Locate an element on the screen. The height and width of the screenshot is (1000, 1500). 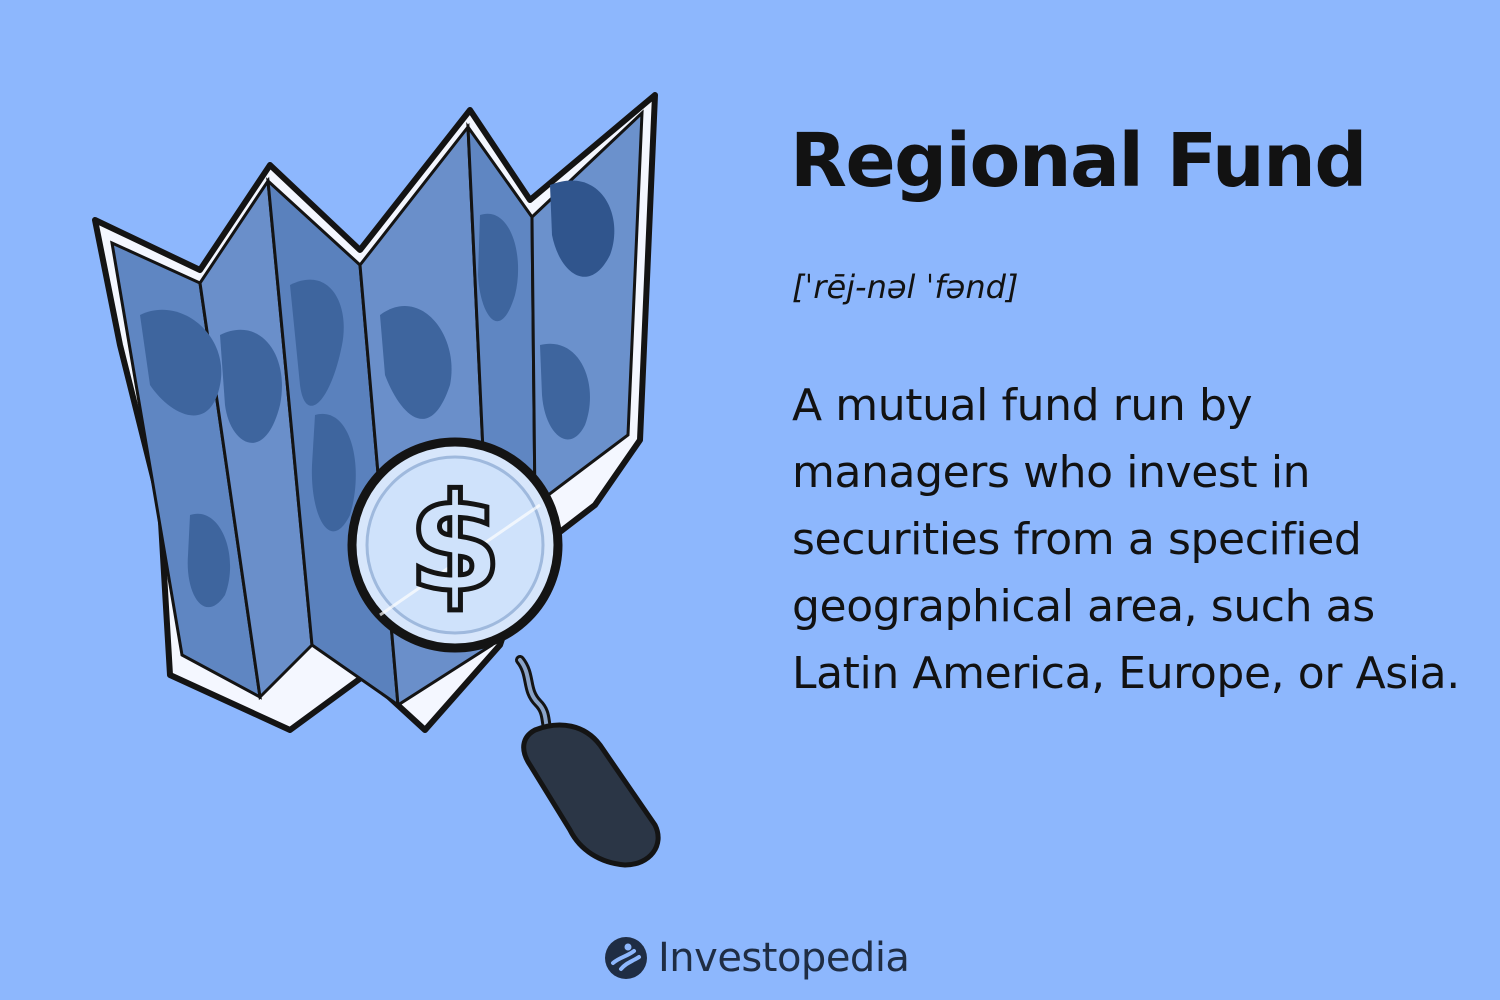
brand: Investopedia is located at coordinates (757, 958).